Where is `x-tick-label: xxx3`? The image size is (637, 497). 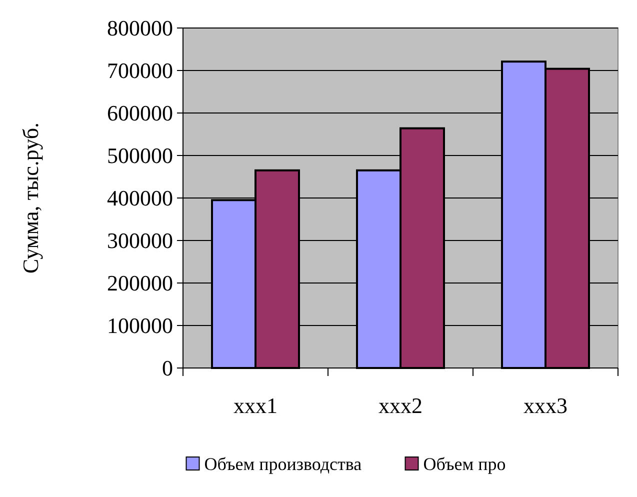 x-tick-label: xxx3 is located at coordinates (546, 405).